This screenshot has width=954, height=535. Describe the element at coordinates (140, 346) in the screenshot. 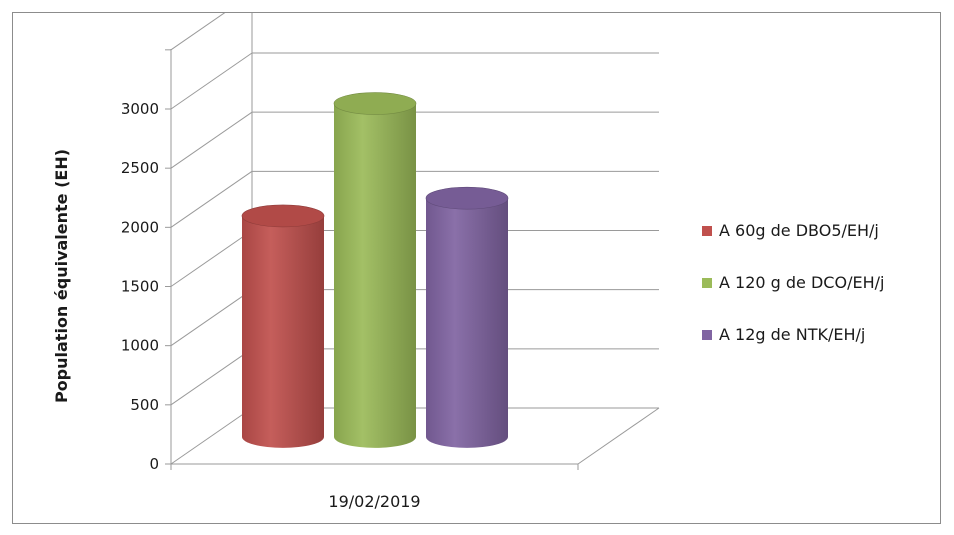

I see `y-tick-label: 1000` at that location.